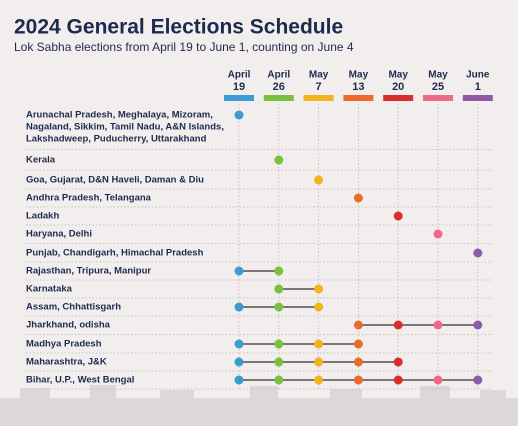 Image resolution: width=518 pixels, height=426 pixels. Describe the element at coordinates (398, 87) in the screenshot. I see `phase-day: 20` at that location.